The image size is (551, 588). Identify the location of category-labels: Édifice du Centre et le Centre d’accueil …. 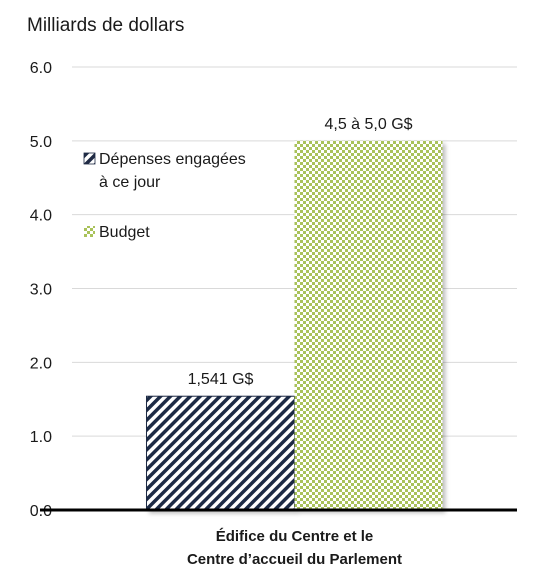
(294, 548).